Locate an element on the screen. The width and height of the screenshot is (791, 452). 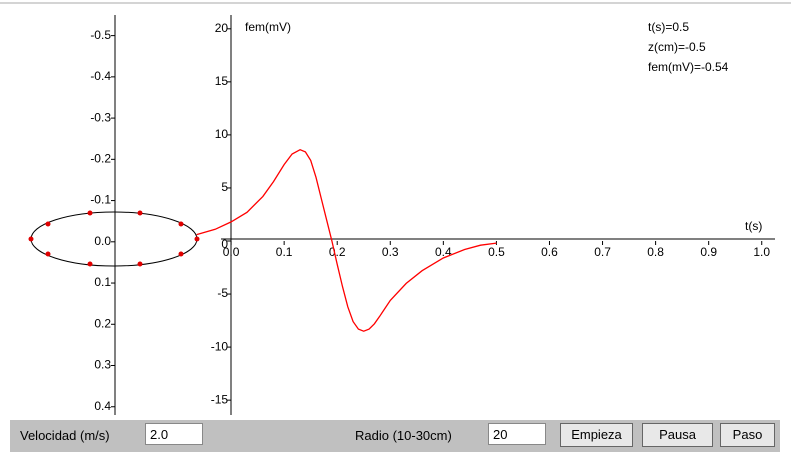
ring-charges is located at coordinates (114, 238).